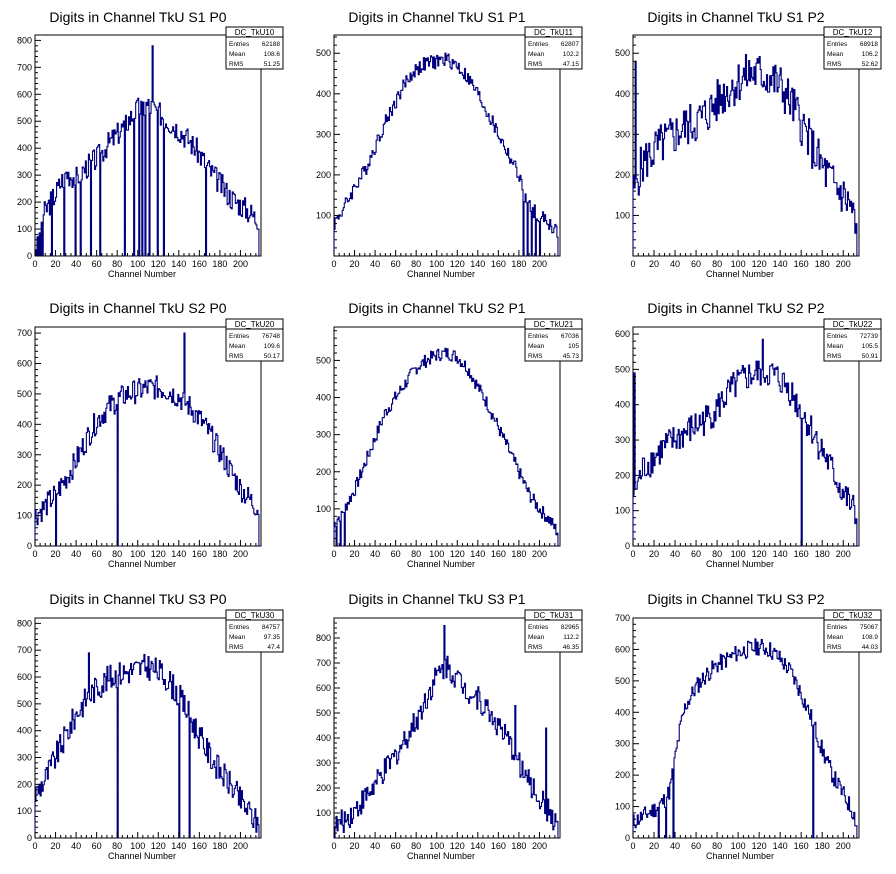 This screenshot has height=874, width=896. What do you see at coordinates (518, 264) in the screenshot?
I see `x-tick-label: 180` at bounding box center [518, 264].